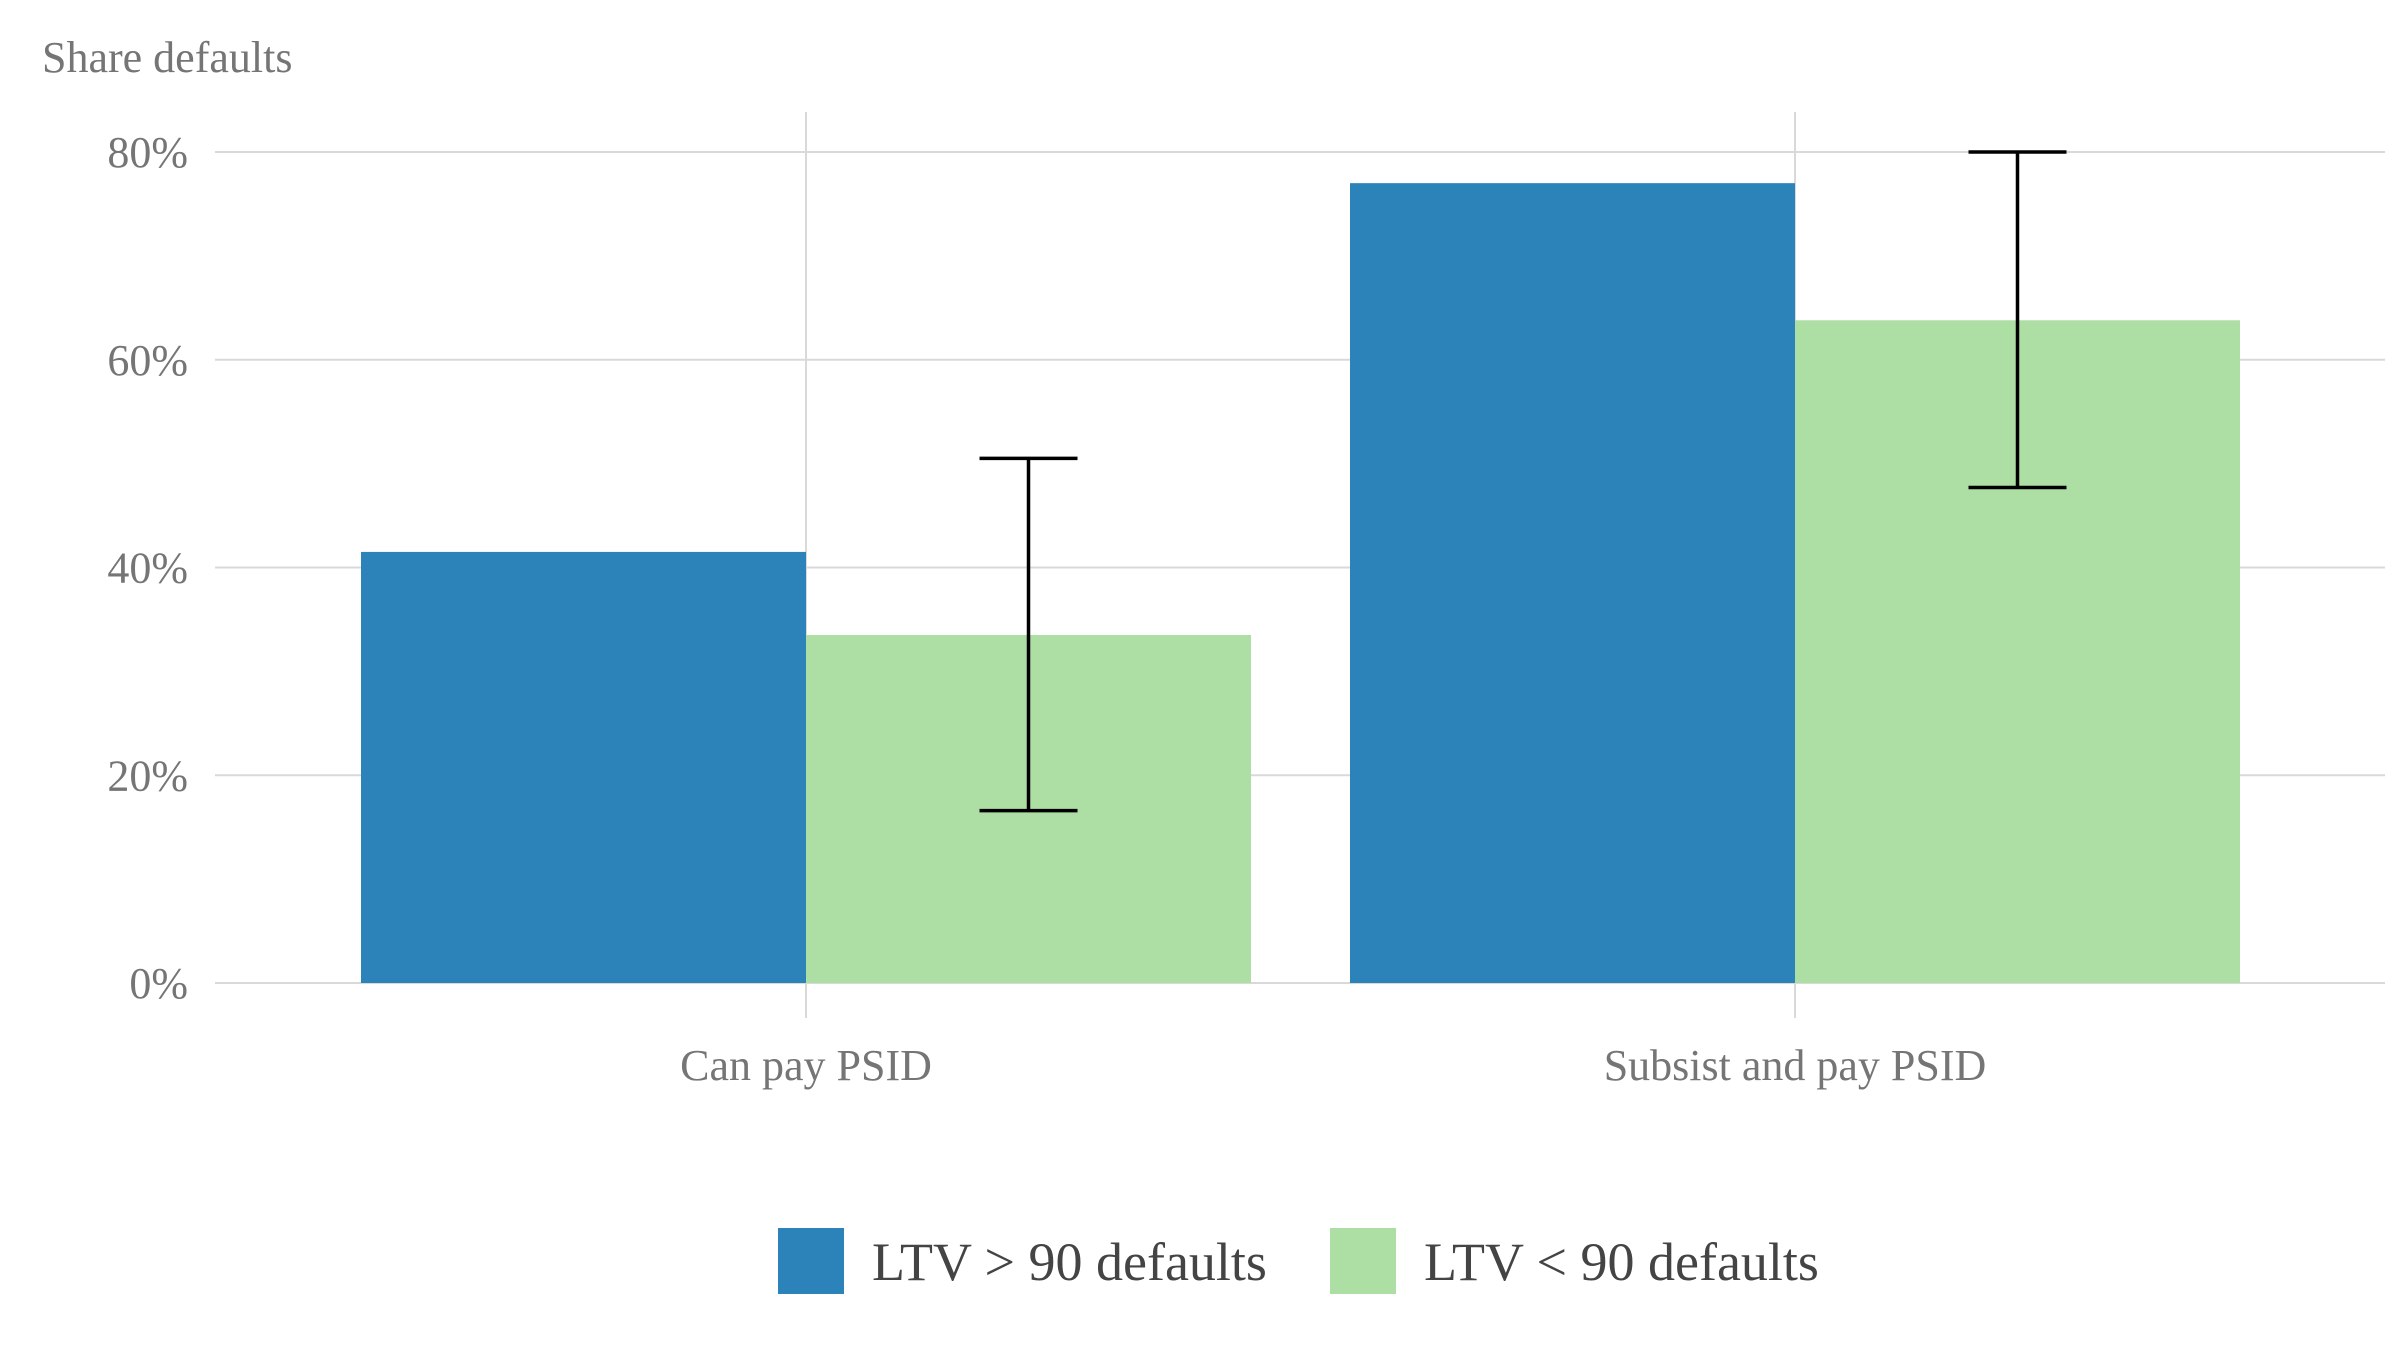 The height and width of the screenshot is (1350, 2400). Describe the element at coordinates (167, 57) in the screenshot. I see `y-axis-title: Share defaults` at that location.